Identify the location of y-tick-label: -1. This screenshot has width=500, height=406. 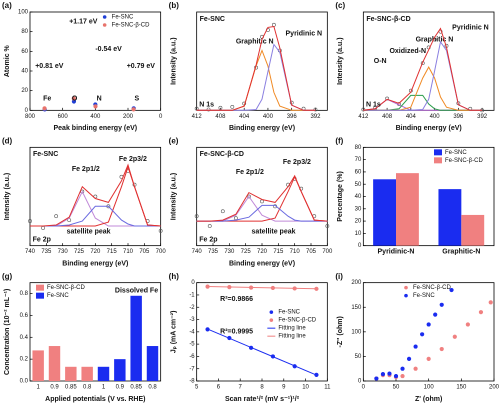
(192, 296).